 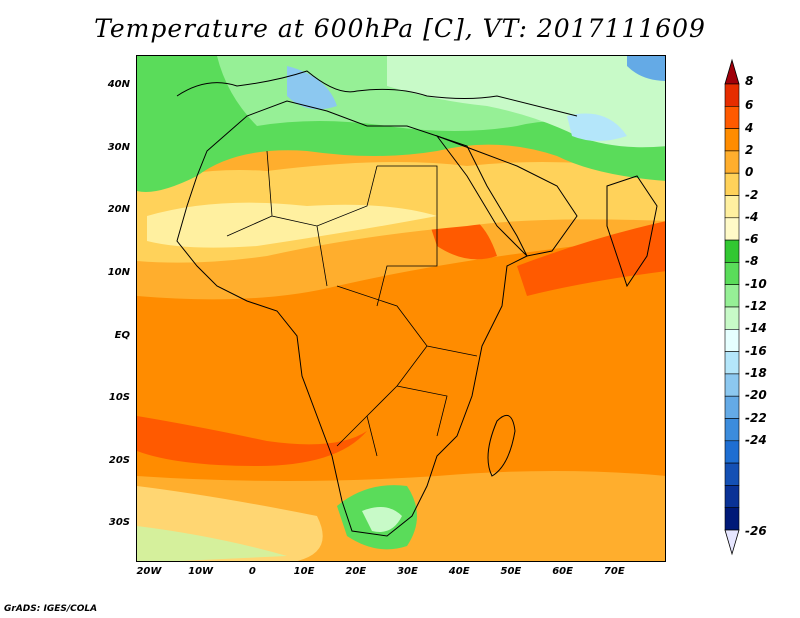 I want to click on cold-patch-italy, so click(x=312, y=88).